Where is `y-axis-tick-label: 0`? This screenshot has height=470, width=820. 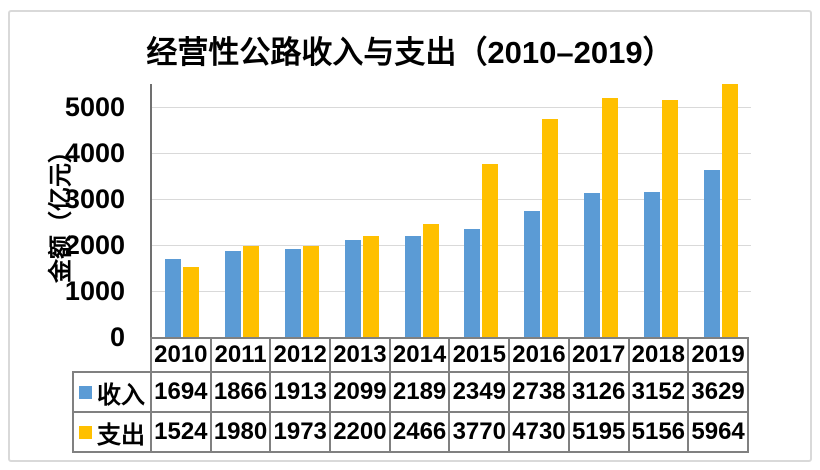
y-axis-tick-label: 0 is located at coordinates (117, 337).